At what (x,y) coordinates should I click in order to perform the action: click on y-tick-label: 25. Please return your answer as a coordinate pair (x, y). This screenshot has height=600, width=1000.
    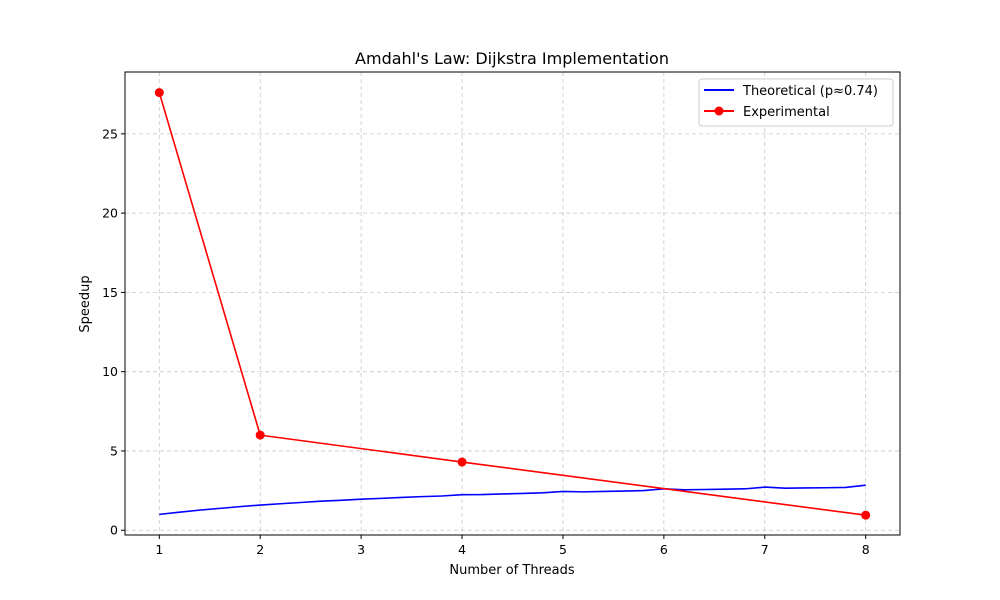
    Looking at the image, I should click on (110, 133).